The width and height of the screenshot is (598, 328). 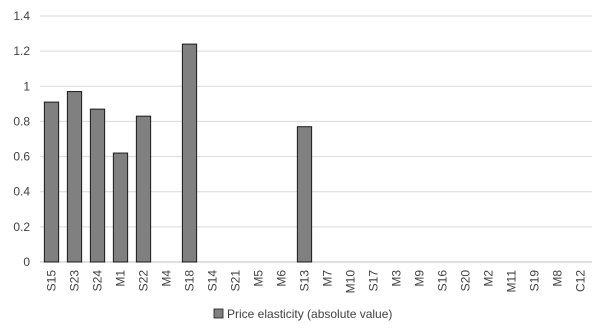 What do you see at coordinates (535, 281) in the screenshot?
I see `x-tick-label: S19` at bounding box center [535, 281].